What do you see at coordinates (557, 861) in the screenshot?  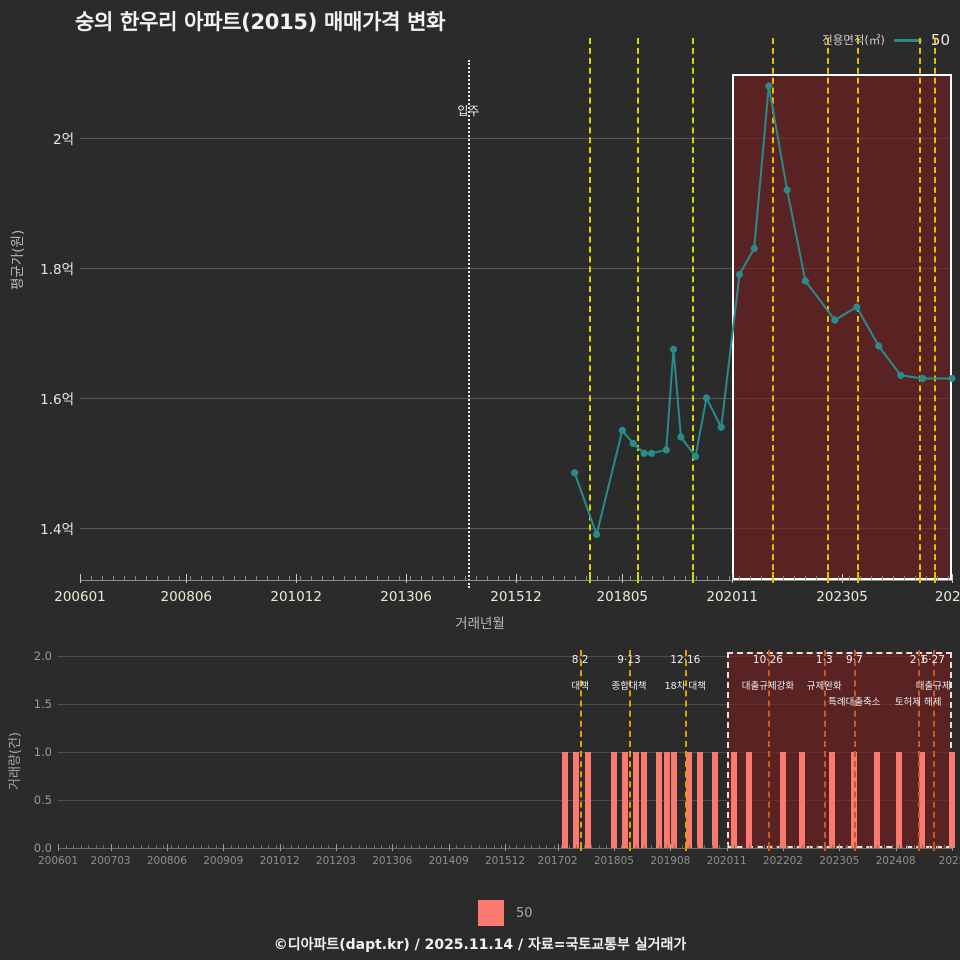 I see `volume-x-tick-label: 201702` at bounding box center [557, 861].